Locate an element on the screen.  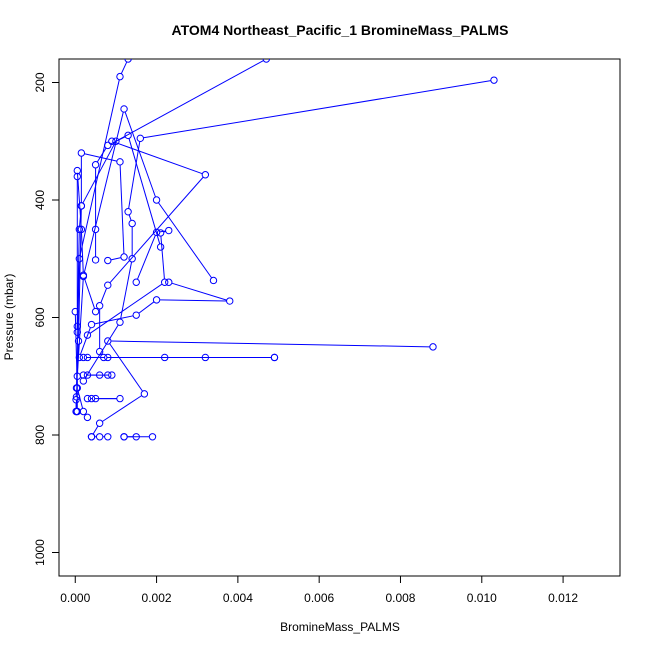
x-tick-label: 0.004 is located at coordinates (238, 598).